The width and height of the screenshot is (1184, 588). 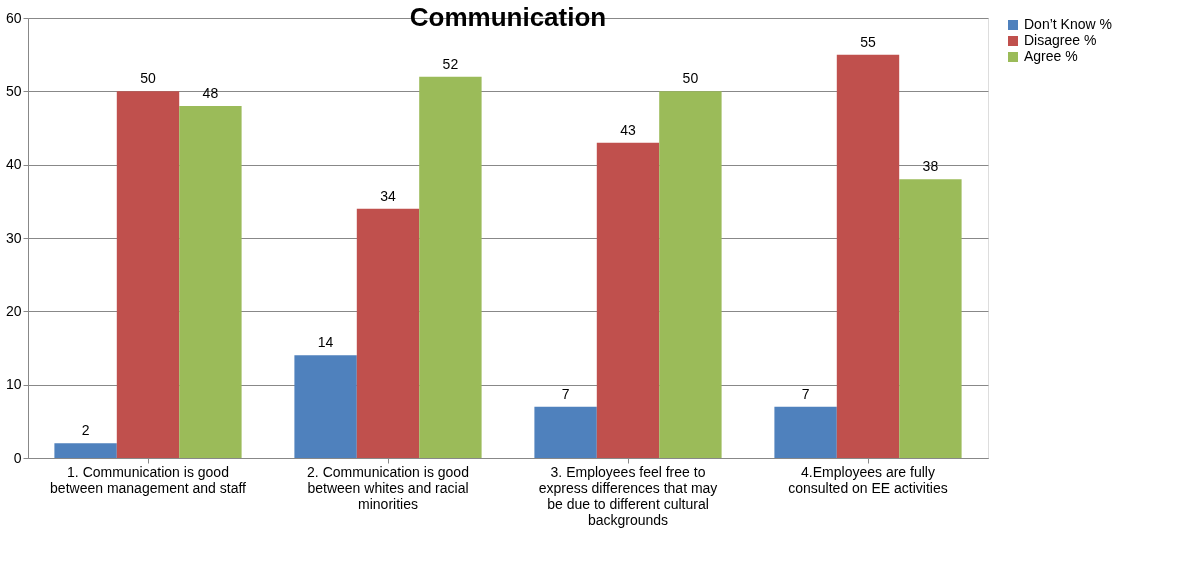 I want to click on data-label: 14, so click(x=325, y=342).